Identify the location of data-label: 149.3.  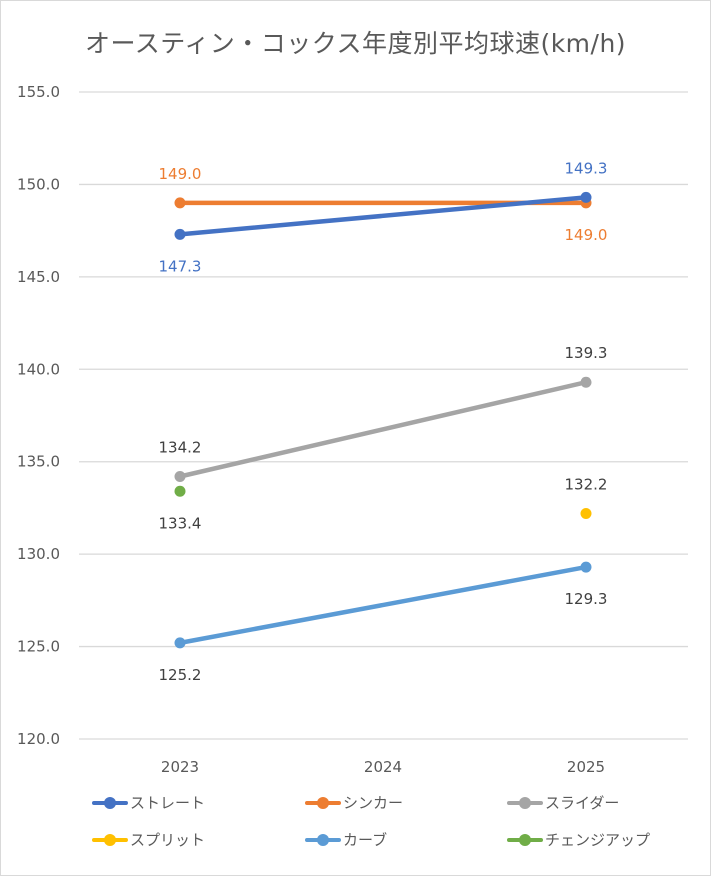
(586, 168).